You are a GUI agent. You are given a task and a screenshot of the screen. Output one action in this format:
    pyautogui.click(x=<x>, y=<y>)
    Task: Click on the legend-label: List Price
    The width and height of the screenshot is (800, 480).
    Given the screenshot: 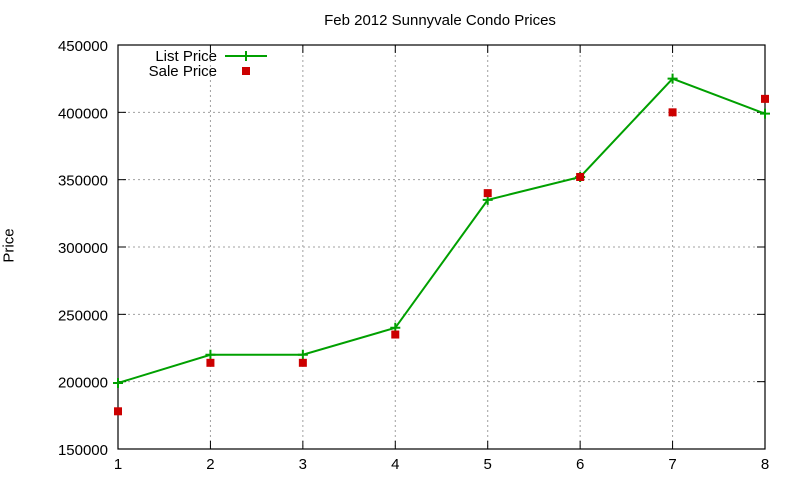 What is the action you would take?
    pyautogui.click(x=186, y=56)
    